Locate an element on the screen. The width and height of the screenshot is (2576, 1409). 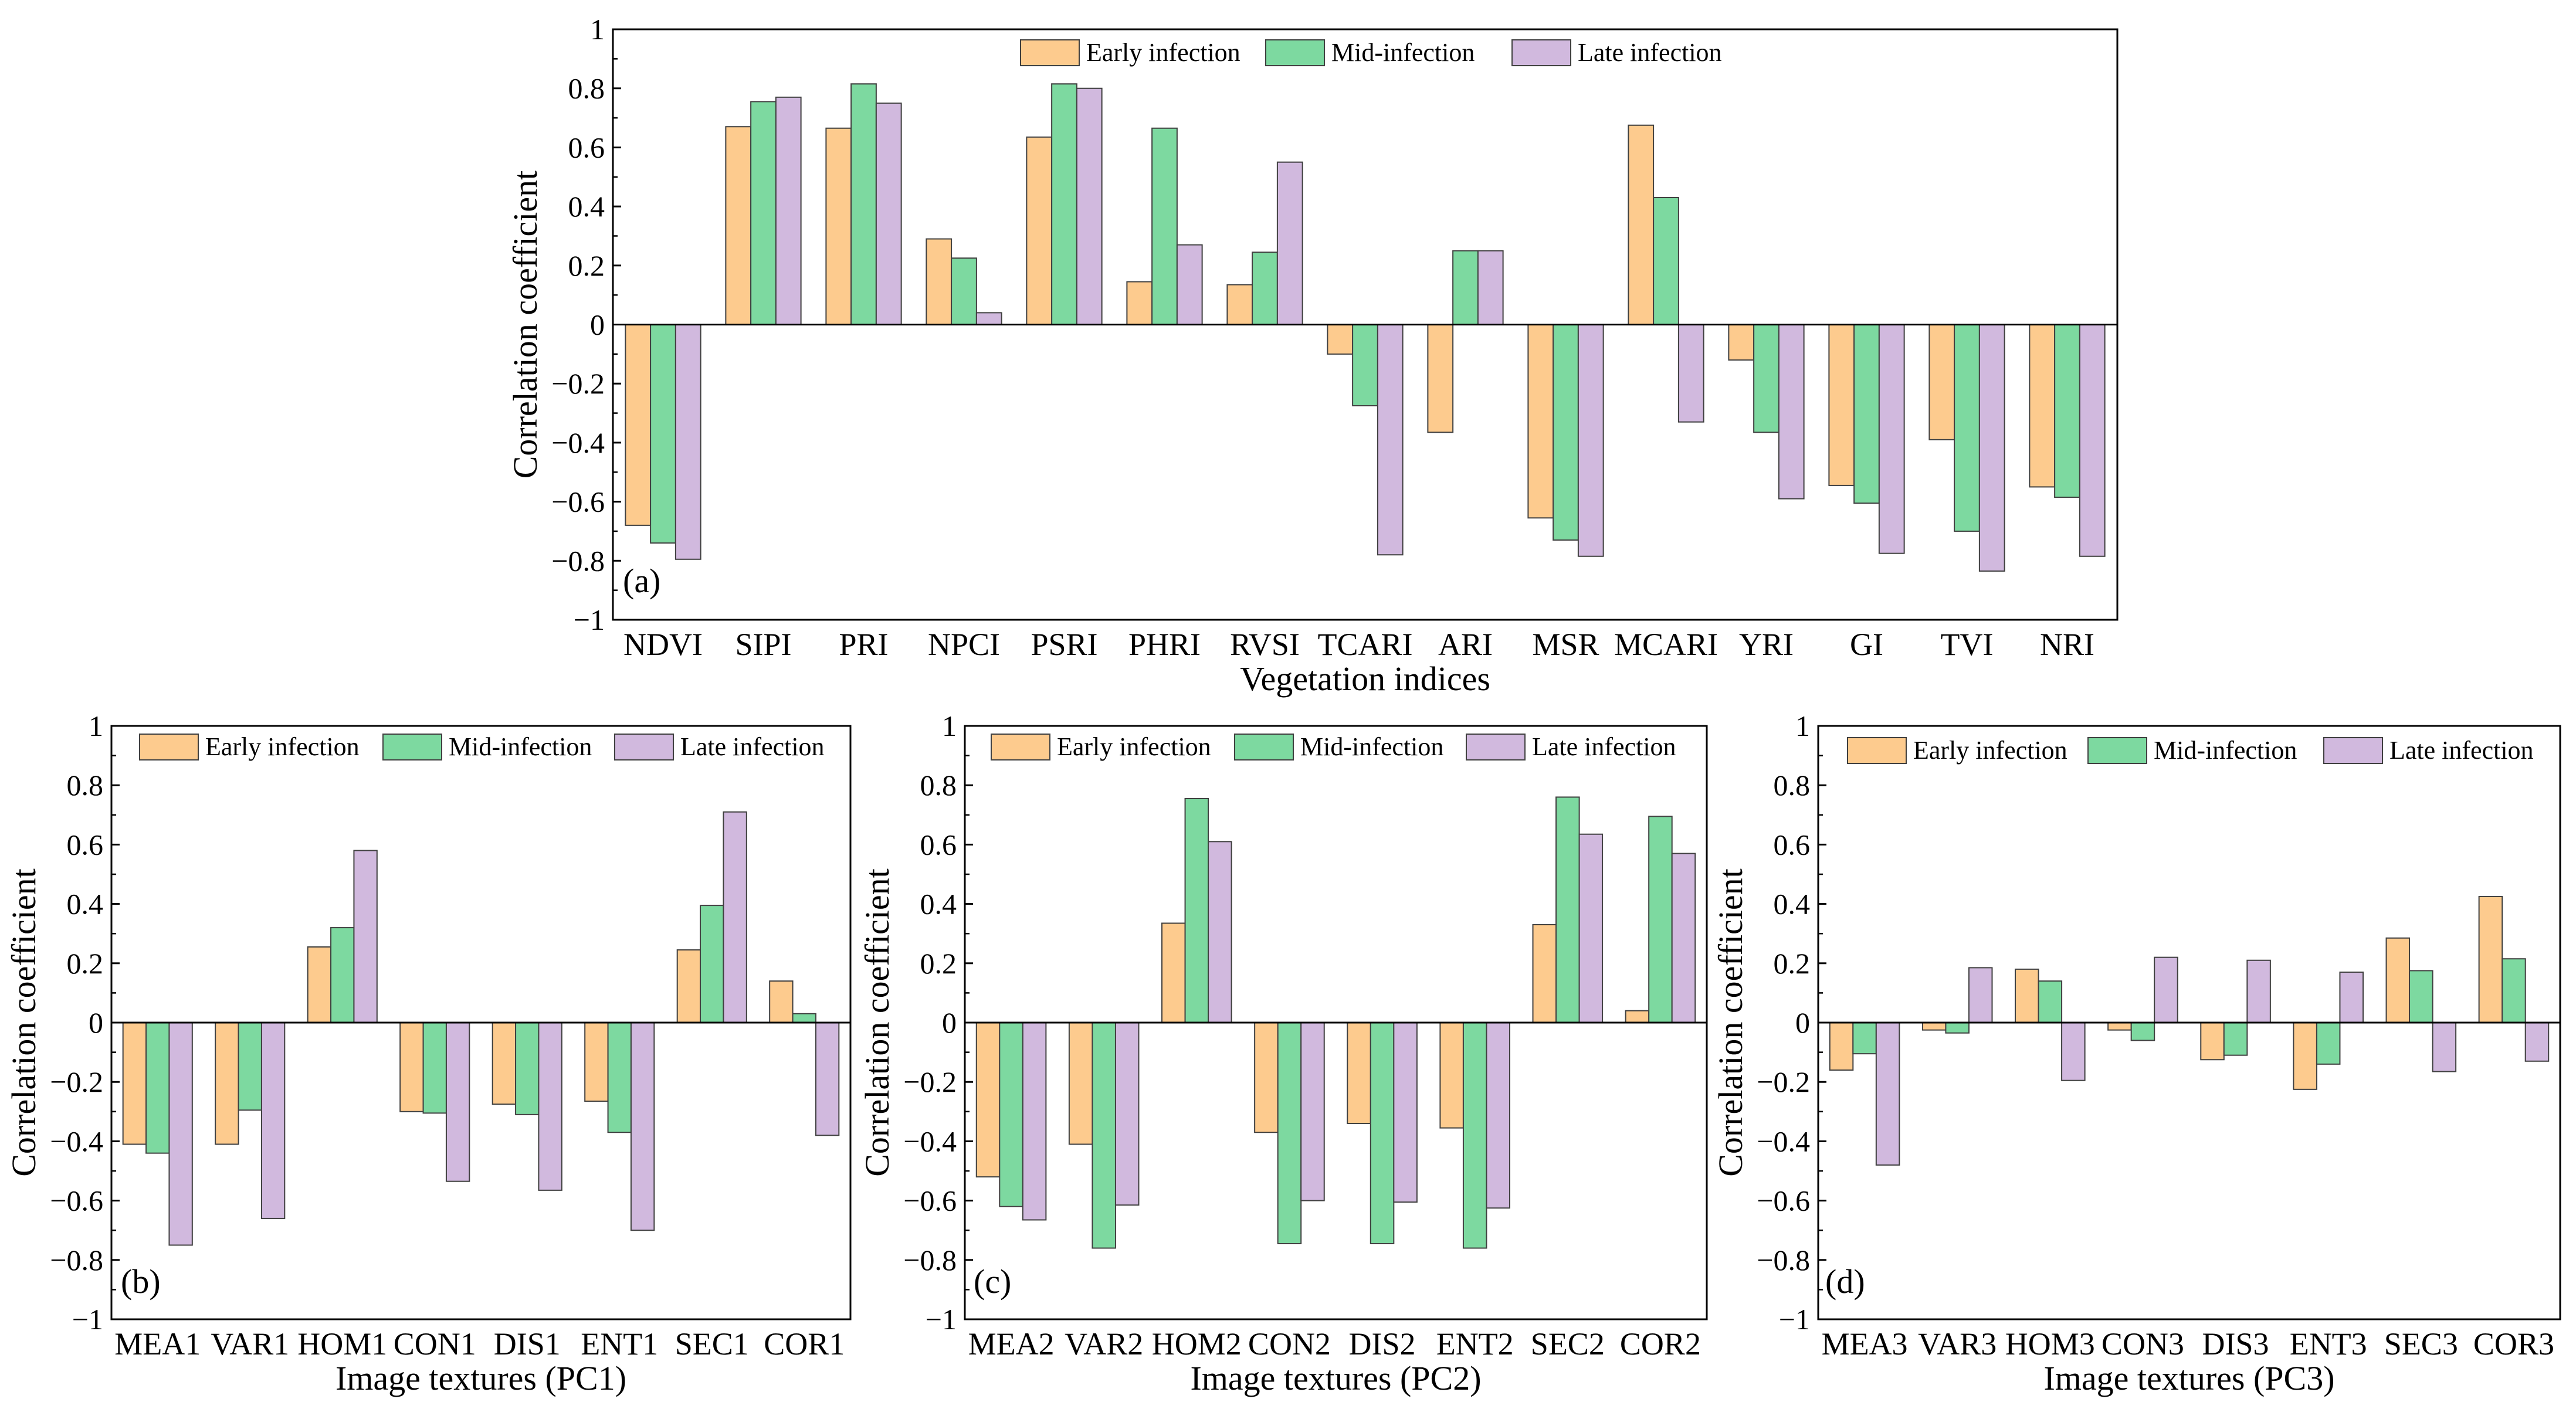
x-category-label: MEA3 is located at coordinates (1865, 1344).